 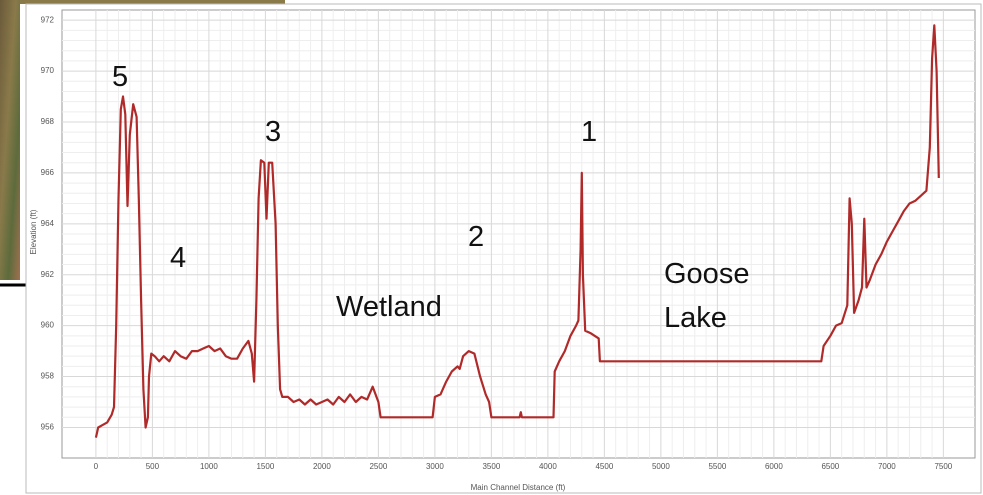 What do you see at coordinates (548, 466) in the screenshot?
I see `x-tick-label: 4000` at bounding box center [548, 466].